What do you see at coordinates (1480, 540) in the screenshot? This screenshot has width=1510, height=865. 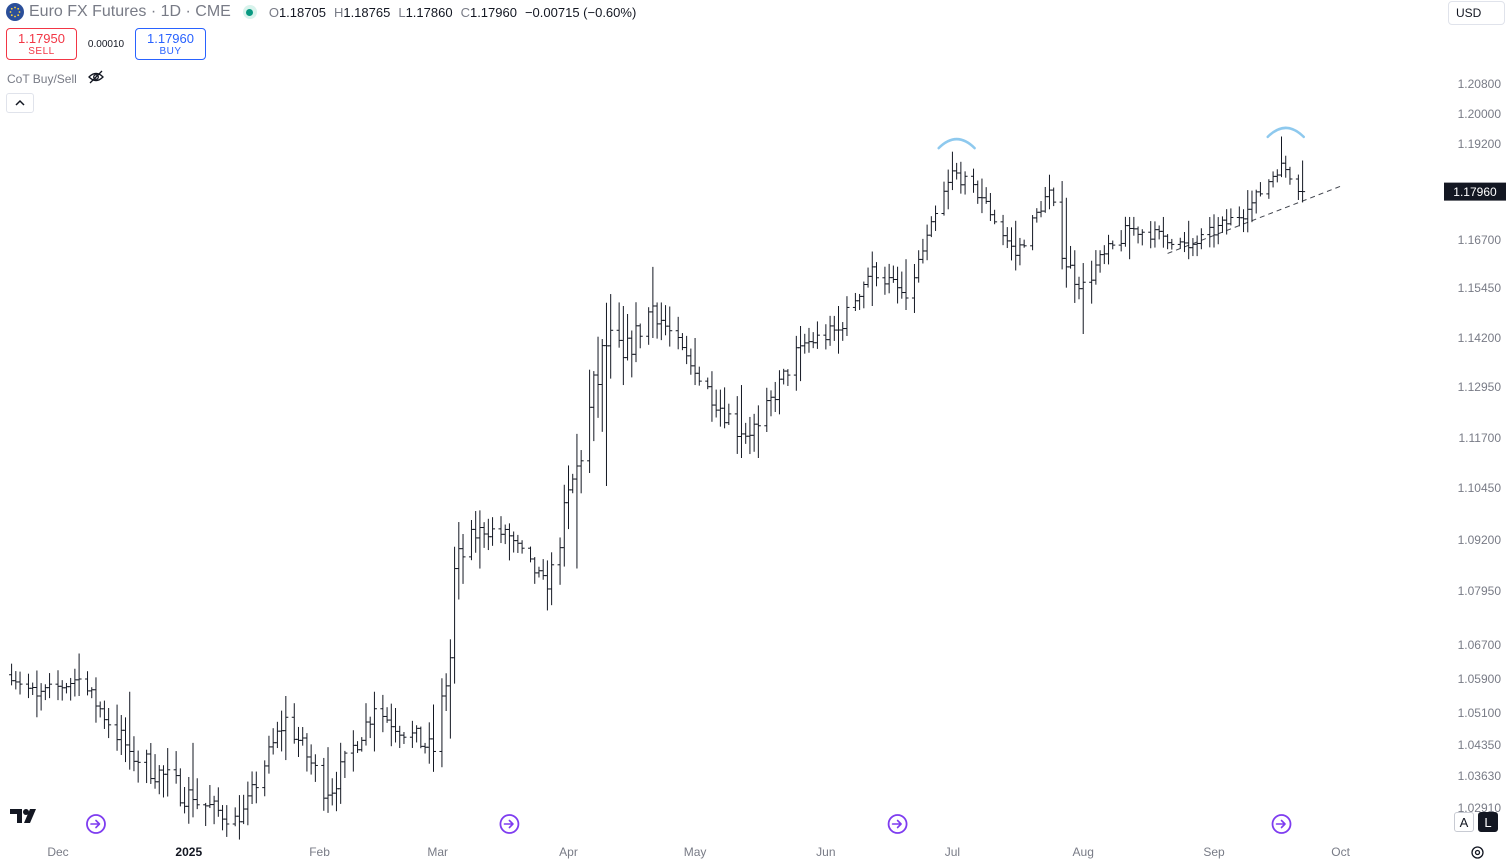 I see `price-tick-label: 1.09200` at bounding box center [1480, 540].